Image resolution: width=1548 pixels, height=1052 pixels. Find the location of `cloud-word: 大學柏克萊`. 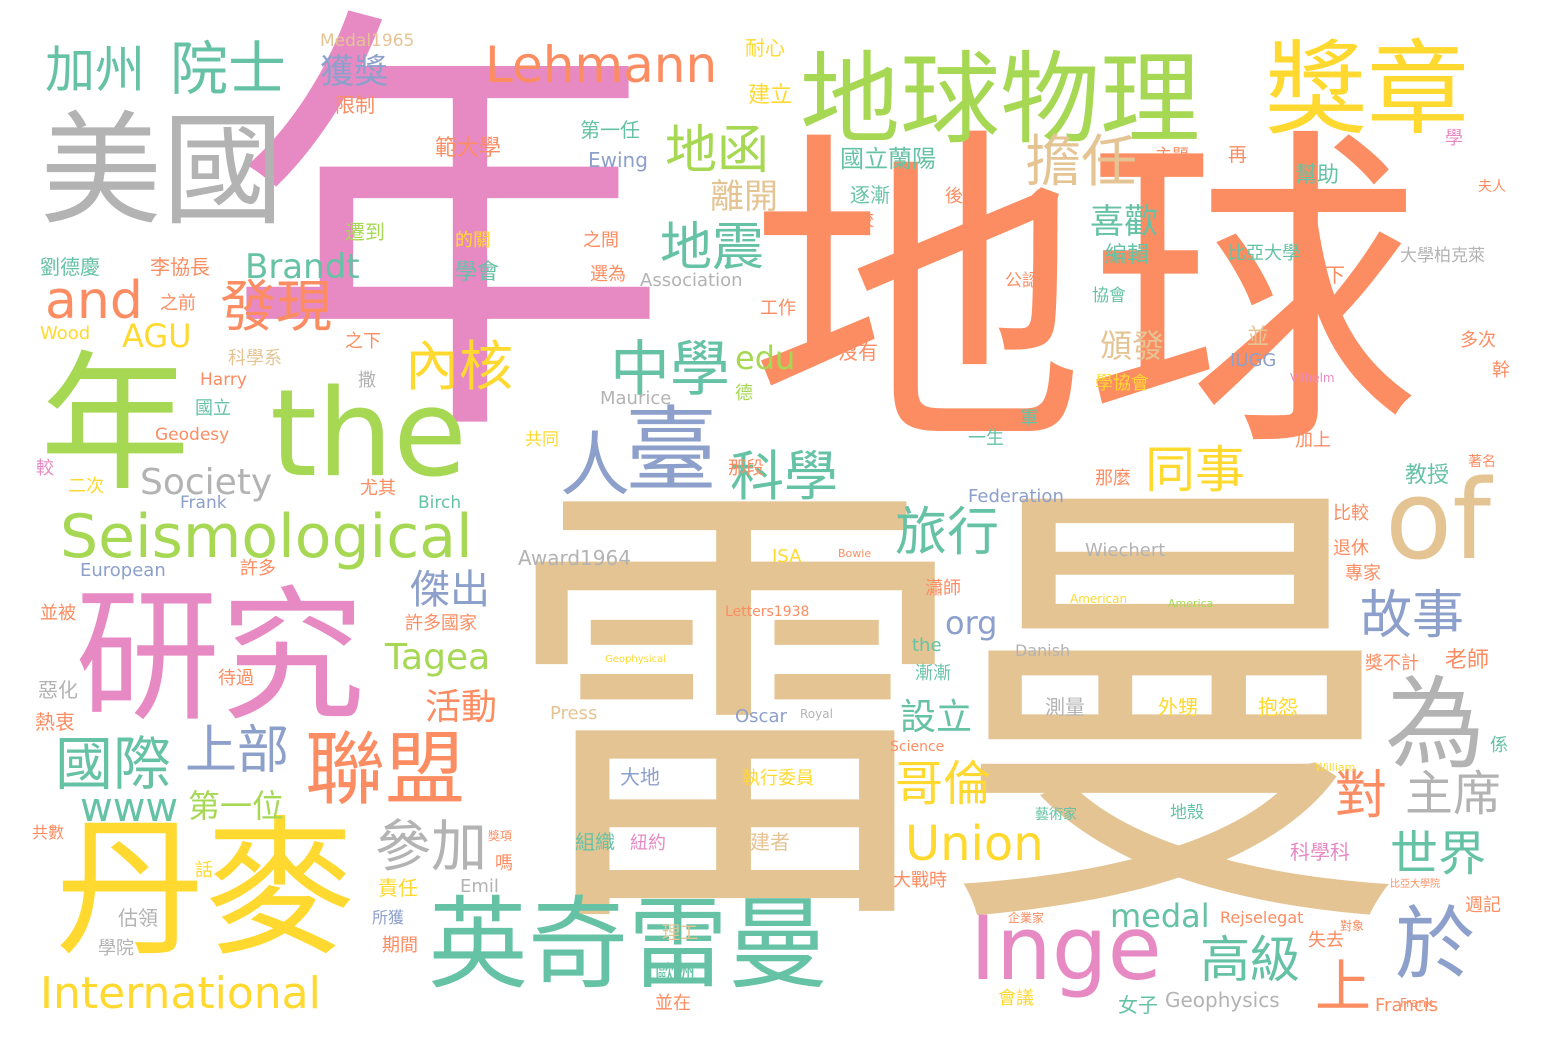

cloud-word: 大學柏克萊 is located at coordinates (1442, 256).